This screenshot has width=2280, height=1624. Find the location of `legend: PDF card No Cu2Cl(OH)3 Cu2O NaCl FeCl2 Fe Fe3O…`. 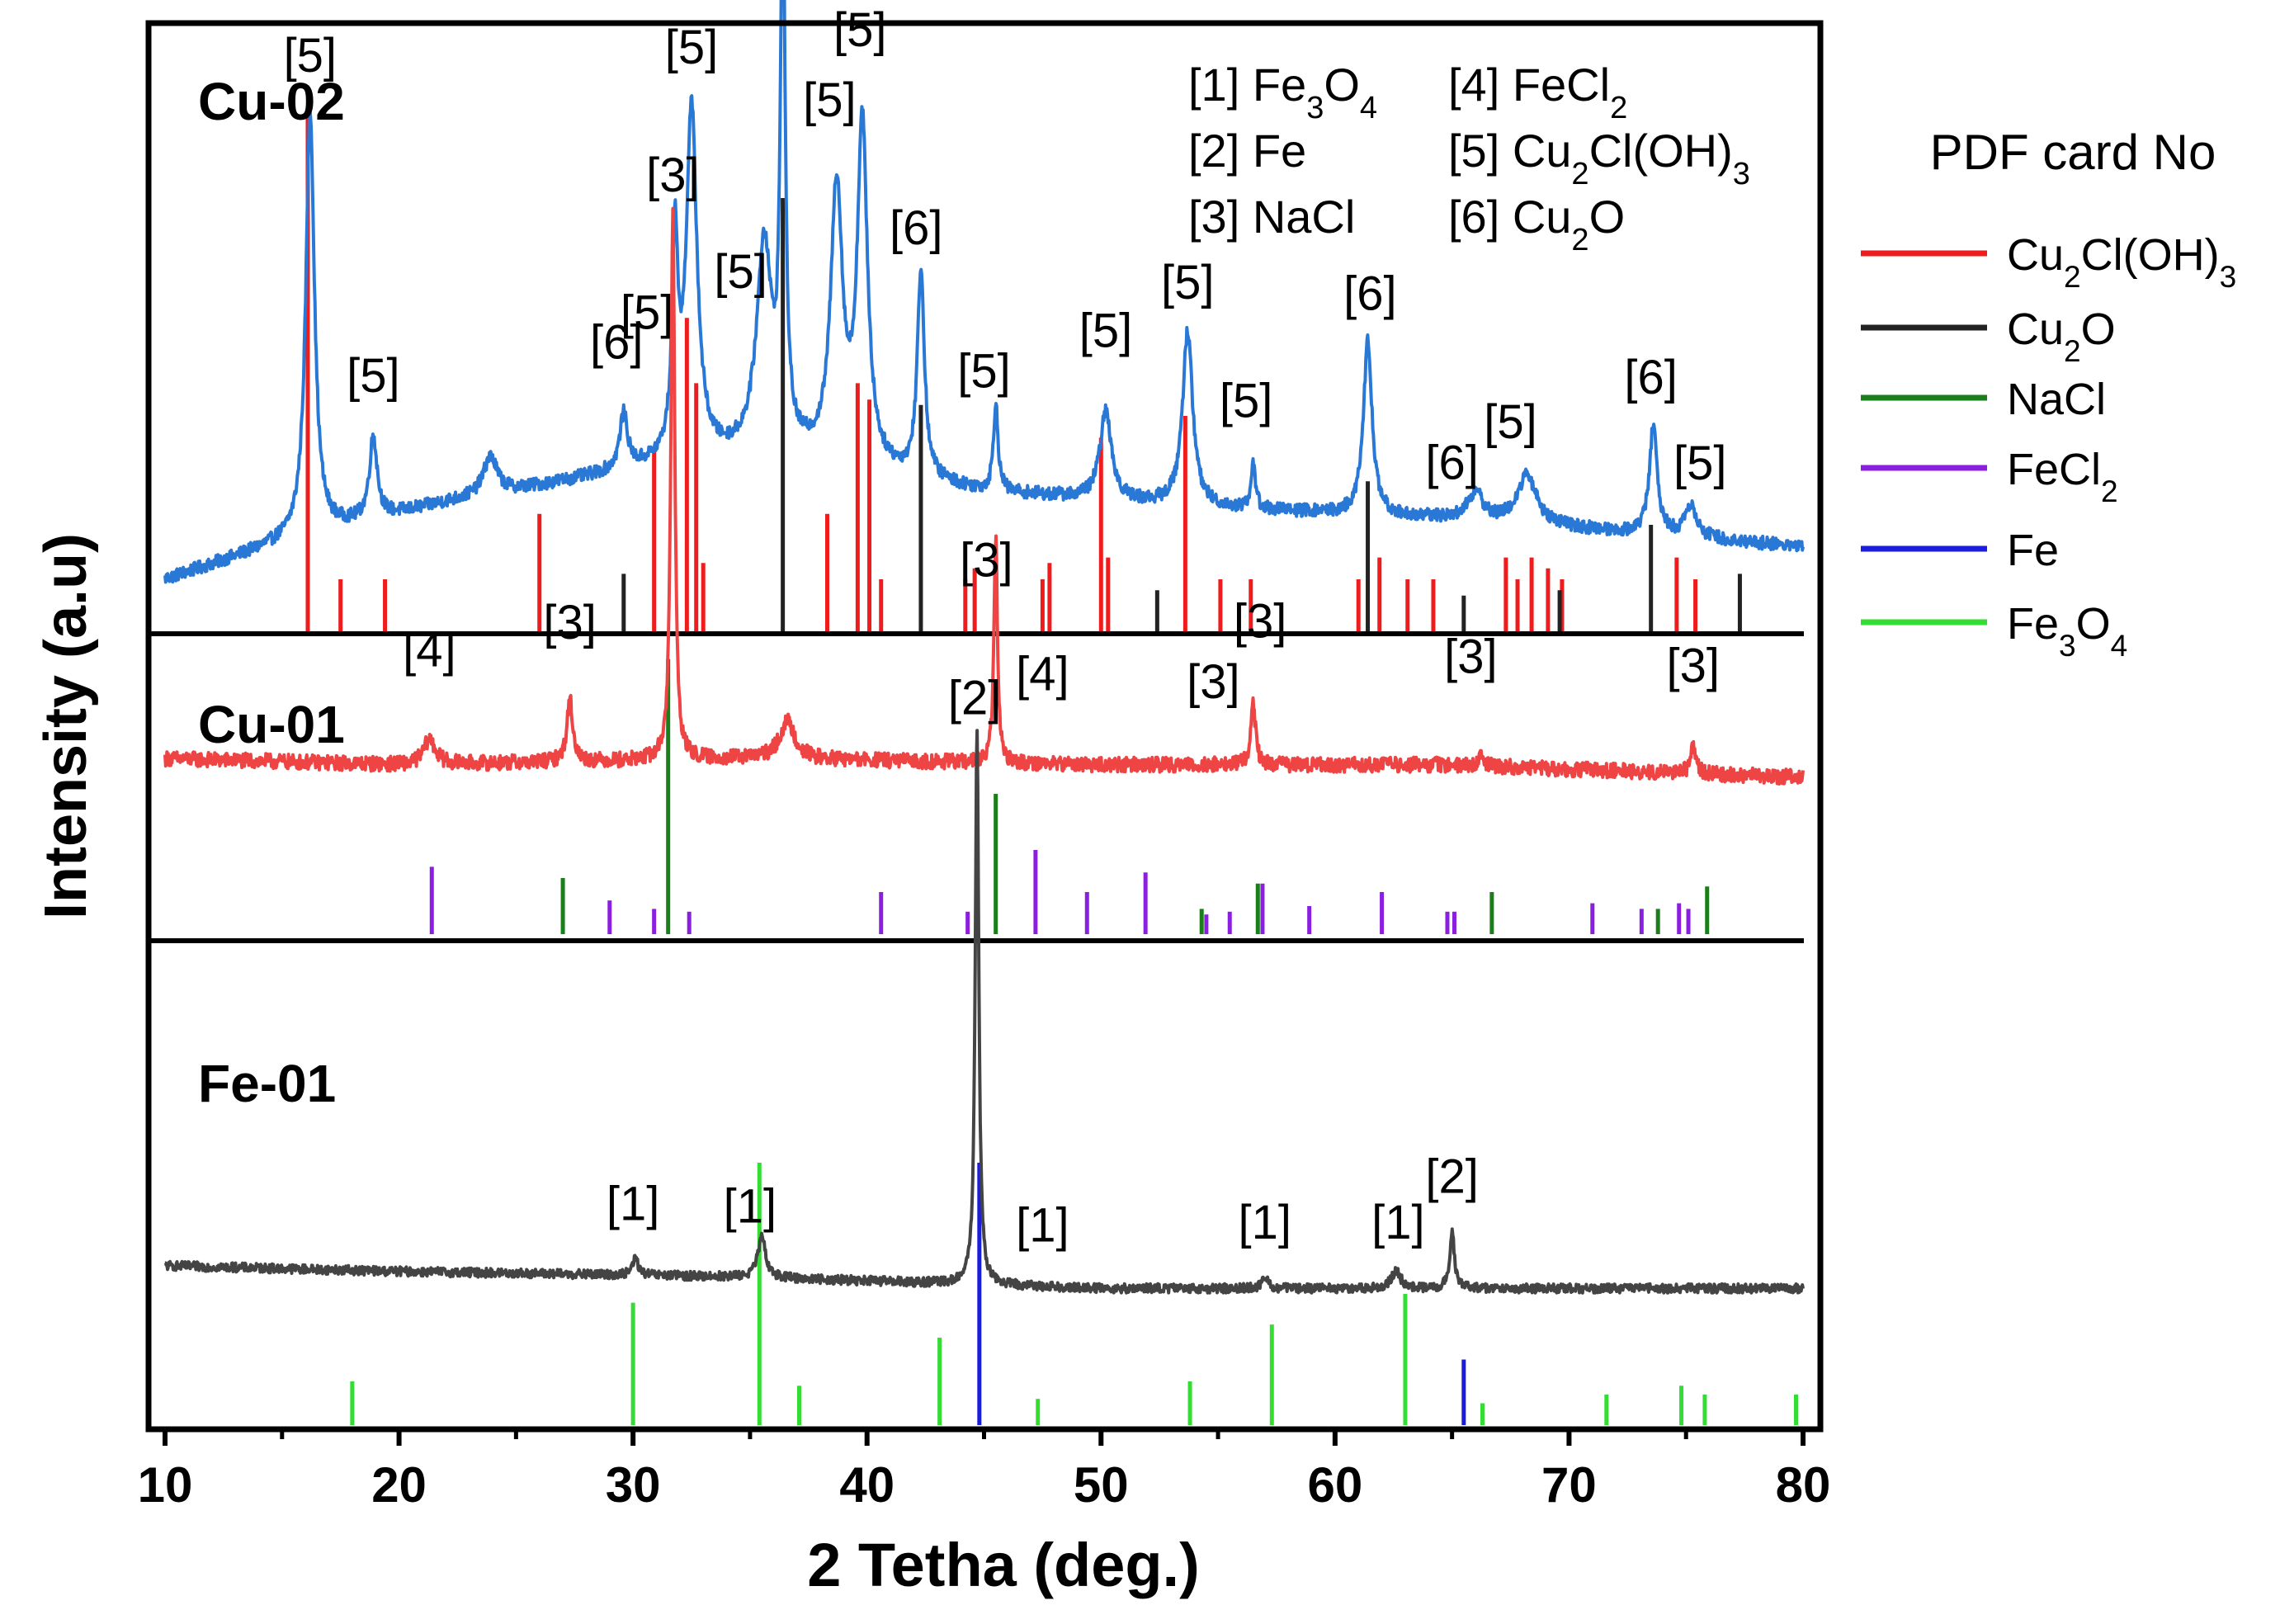

legend: PDF card No Cu2Cl(OH)3 Cu2O NaCl FeCl2 Fe Fe3O… is located at coordinates (2048, 394).